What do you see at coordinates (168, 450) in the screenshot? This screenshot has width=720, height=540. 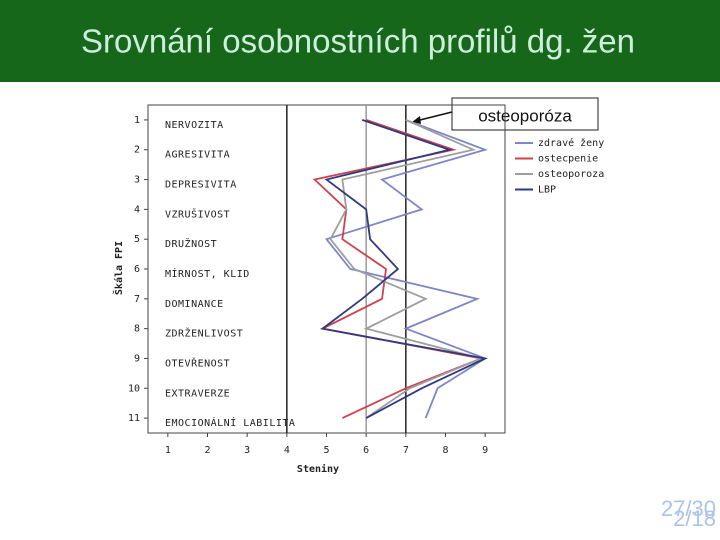 I see `x-tick-label: 1` at bounding box center [168, 450].